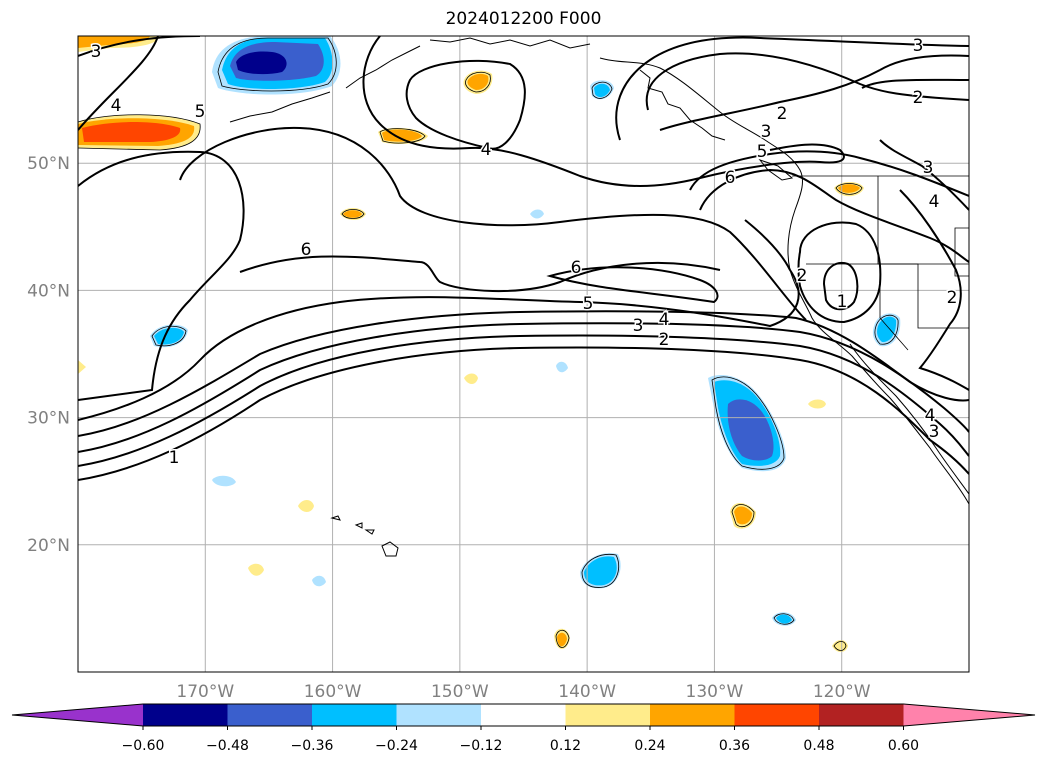  What do you see at coordinates (734, 746) in the screenshot?
I see `colorbar-tick-label: 0.36` at bounding box center [734, 746].